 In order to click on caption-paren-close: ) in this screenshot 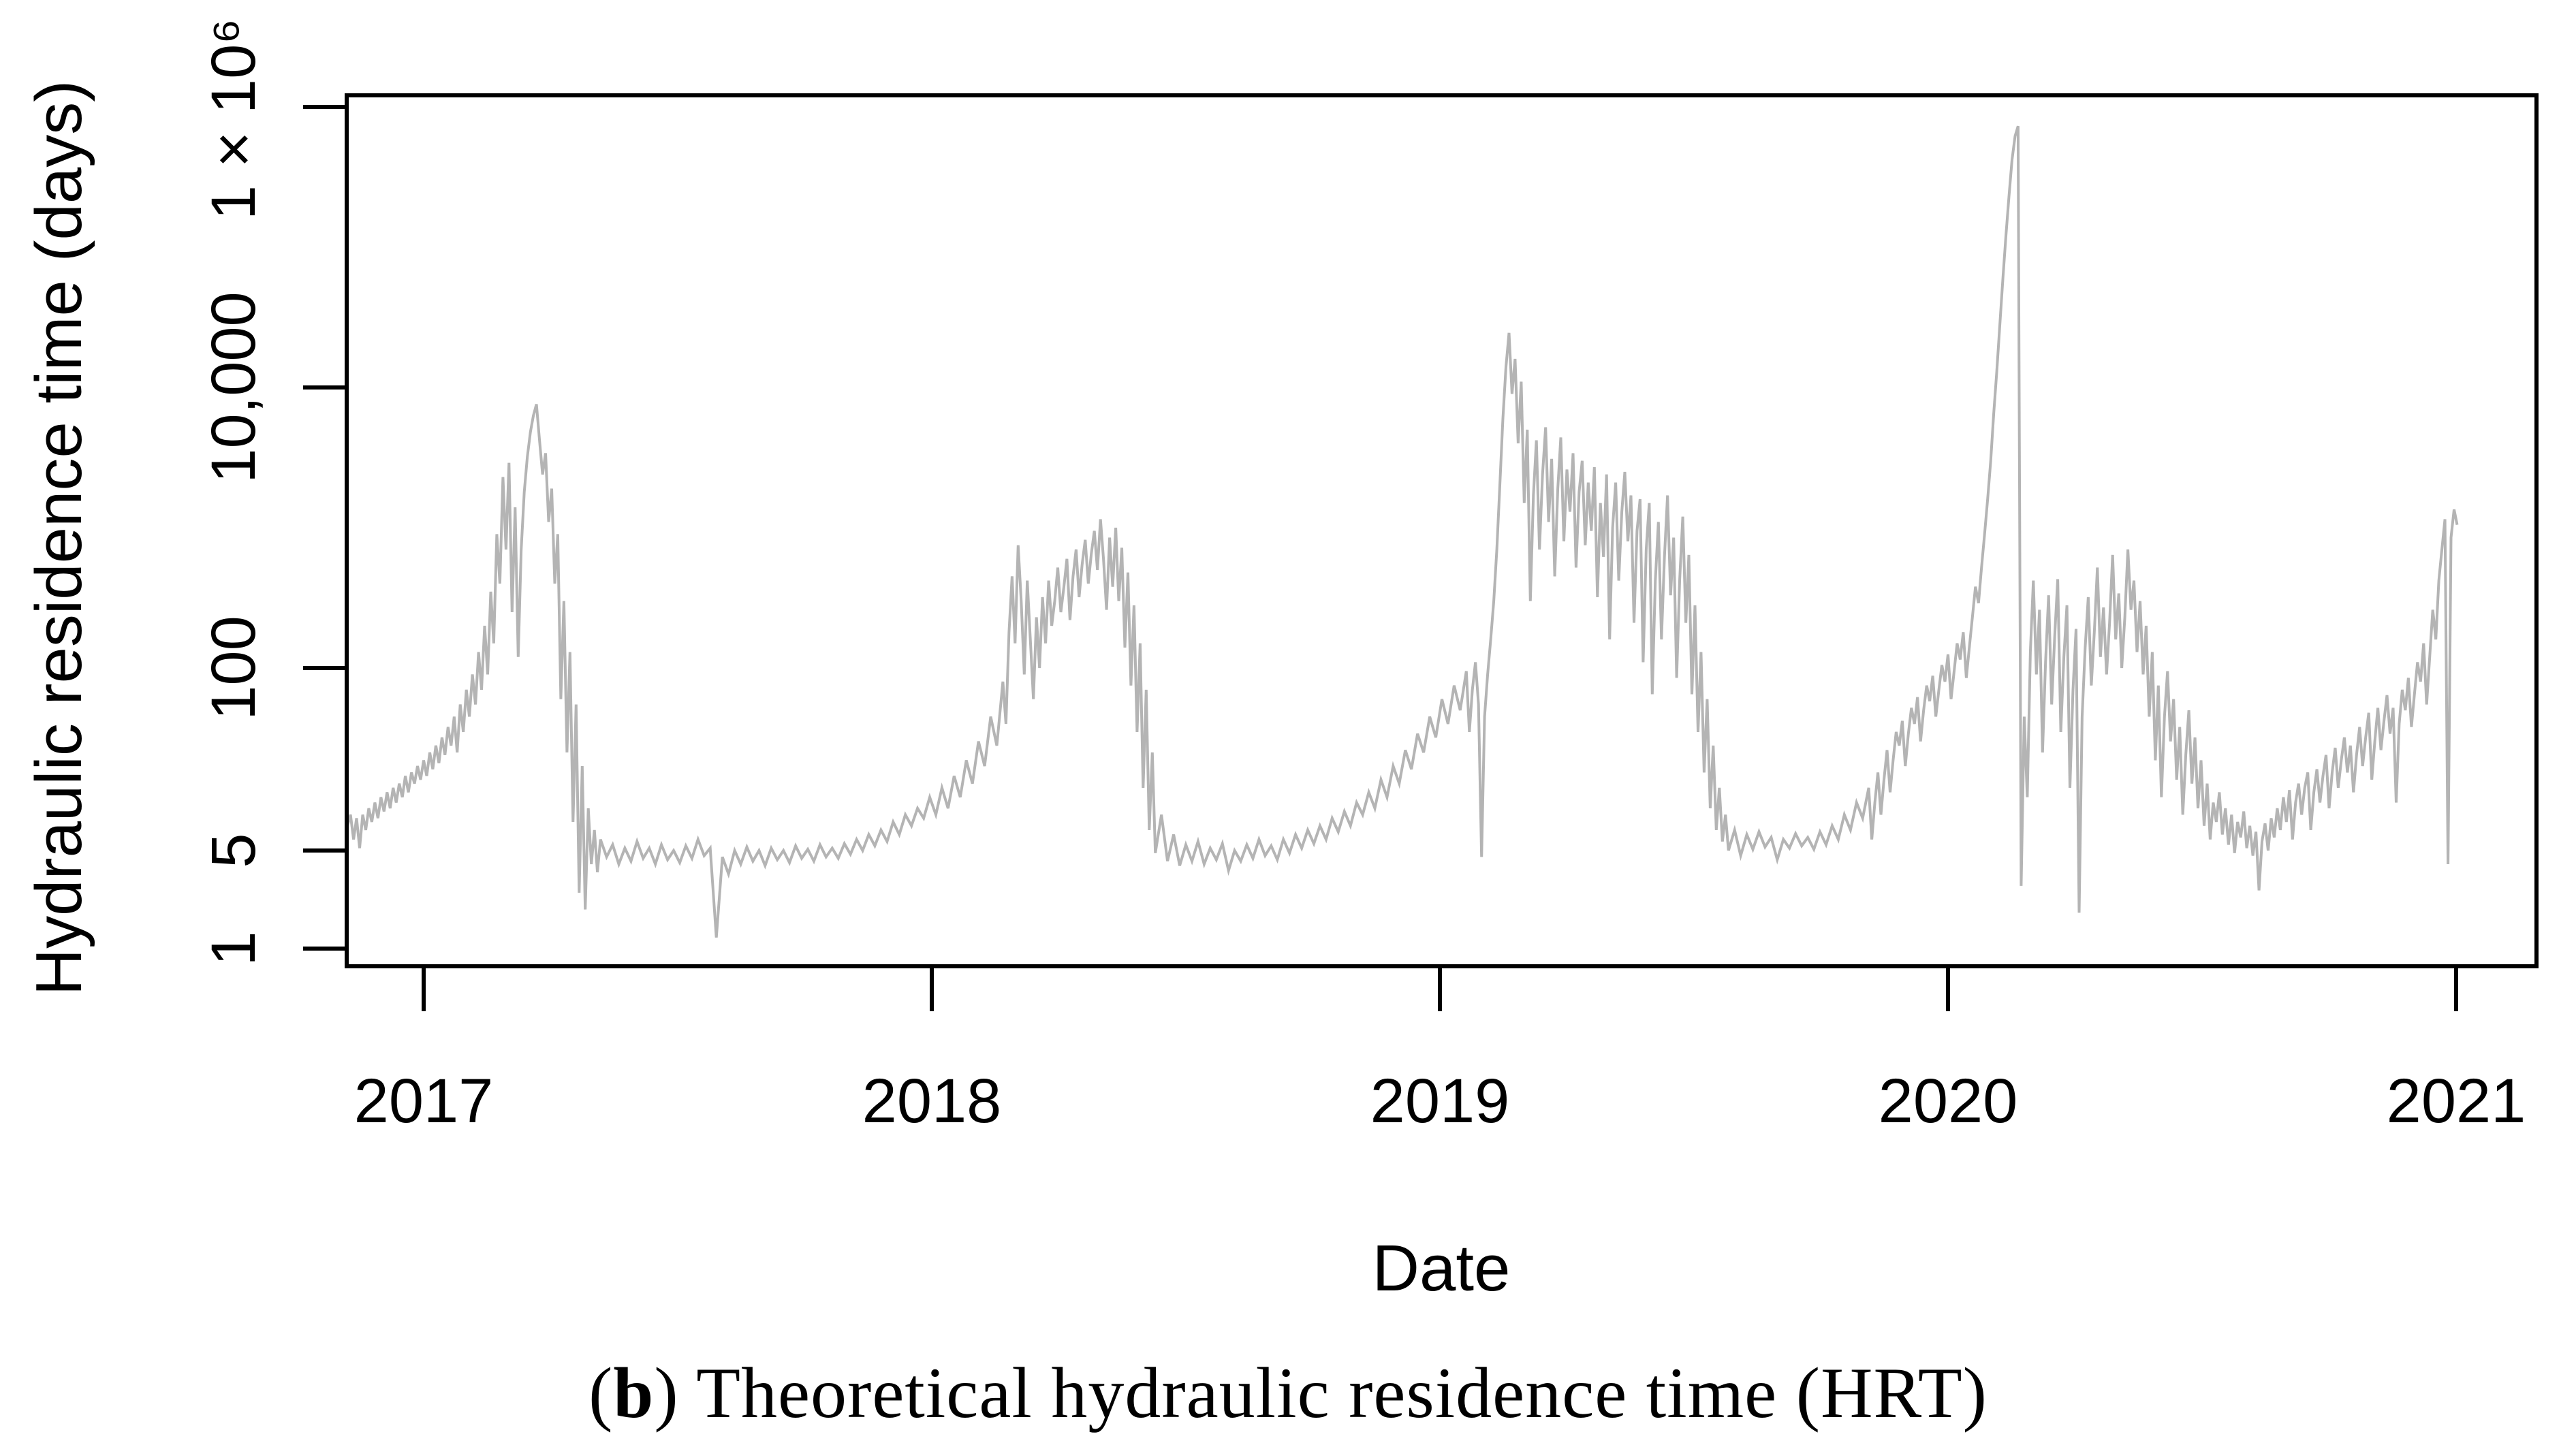, I will do `click(666, 1393)`.